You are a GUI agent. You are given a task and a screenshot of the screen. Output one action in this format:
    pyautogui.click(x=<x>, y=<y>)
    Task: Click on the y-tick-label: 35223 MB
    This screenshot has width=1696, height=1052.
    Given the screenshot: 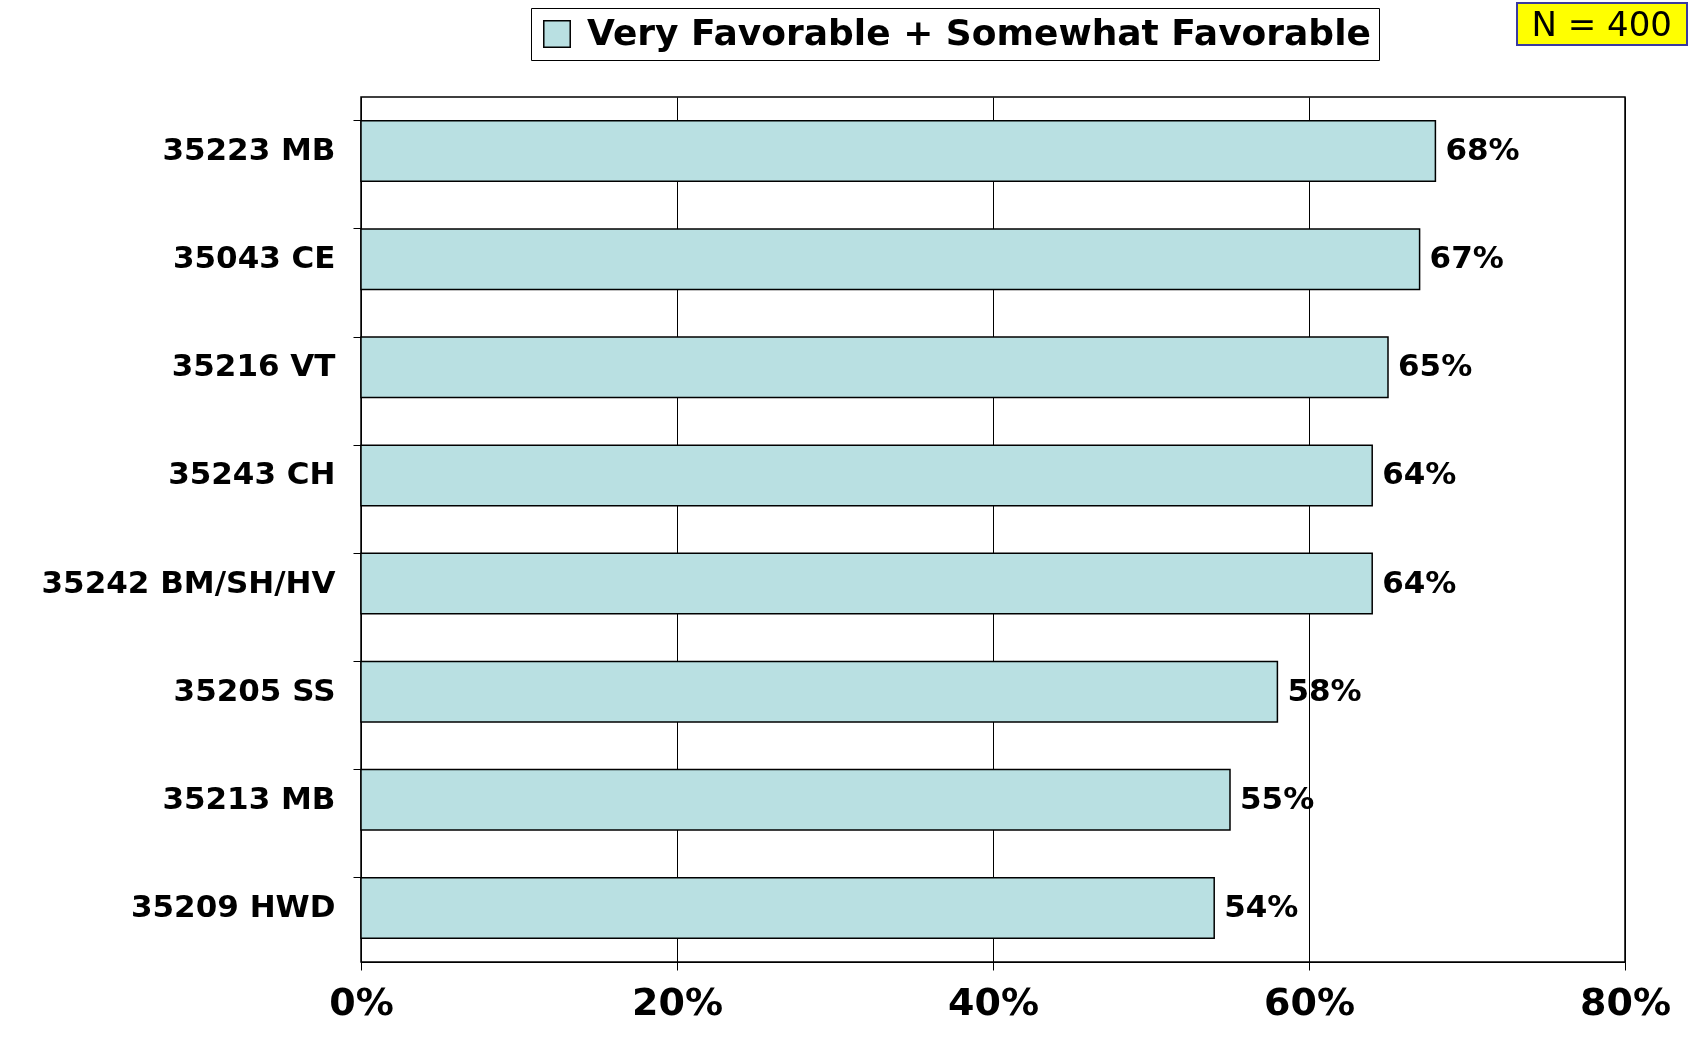 What is the action you would take?
    pyautogui.click(x=249, y=149)
    